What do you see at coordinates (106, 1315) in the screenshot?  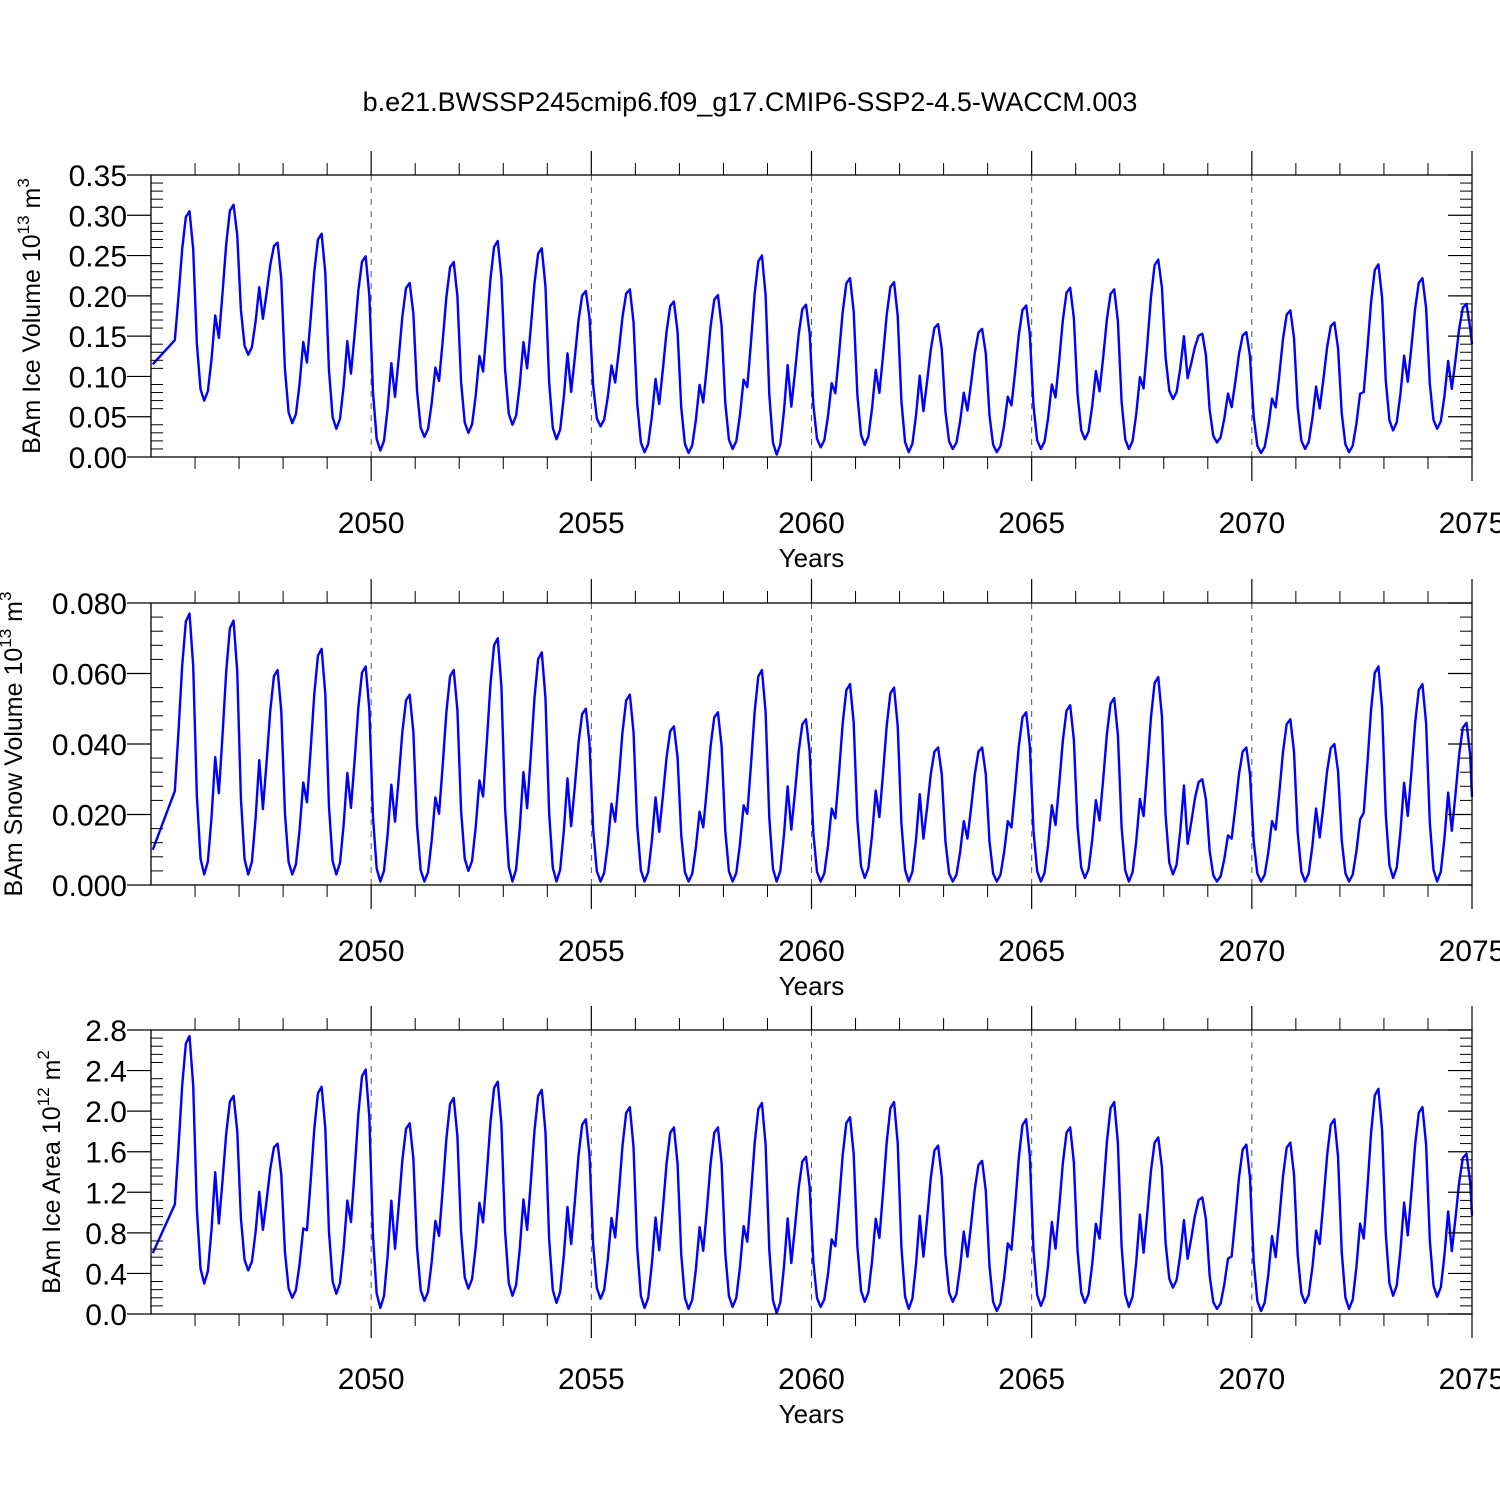 I see `y-tick-label: 0.0` at bounding box center [106, 1315].